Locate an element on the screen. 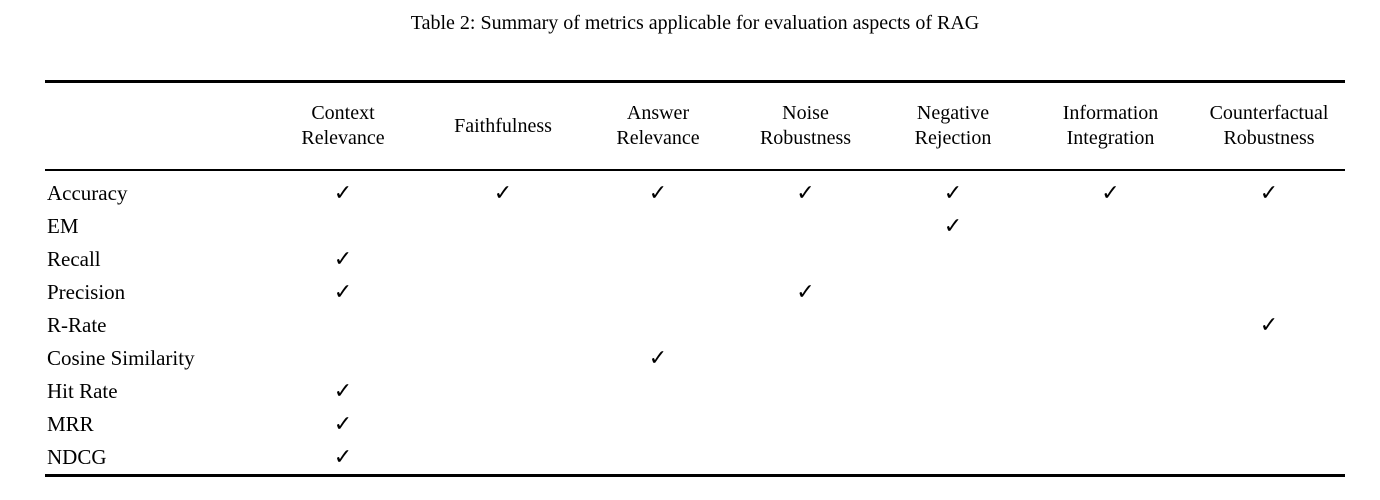  table-row-recall: Recall ✓ is located at coordinates (695, 259).